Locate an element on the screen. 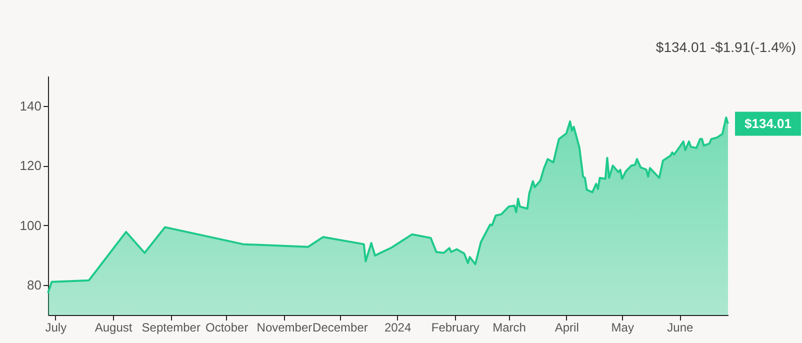 Image resolution: width=802 pixels, height=343 pixels. x-tick-label: June is located at coordinates (680, 327).